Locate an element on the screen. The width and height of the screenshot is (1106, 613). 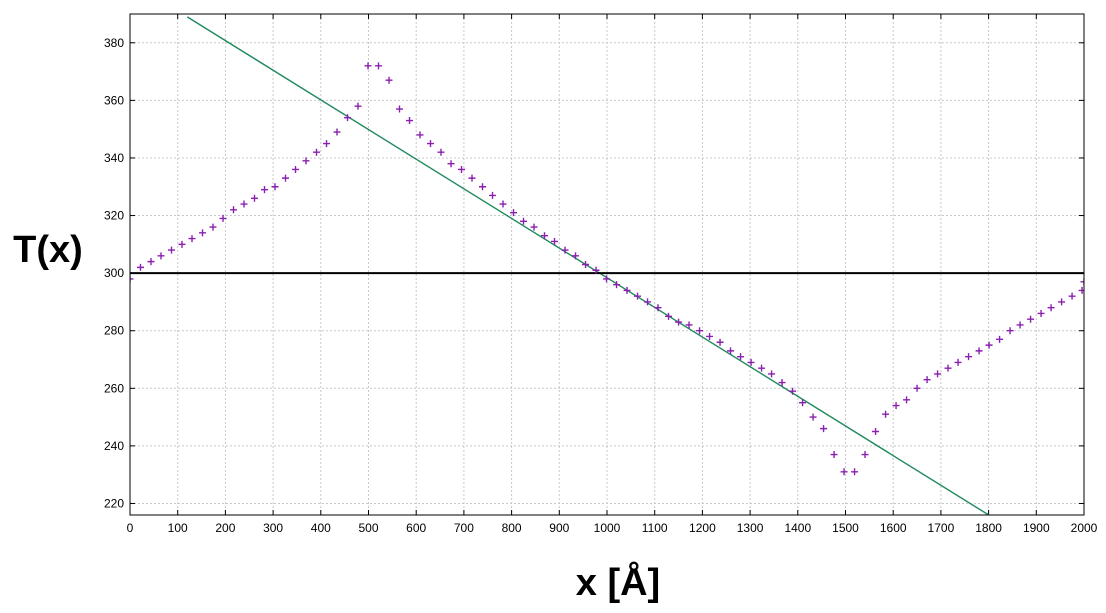
x-tick-label: 1000 is located at coordinates (607, 528).